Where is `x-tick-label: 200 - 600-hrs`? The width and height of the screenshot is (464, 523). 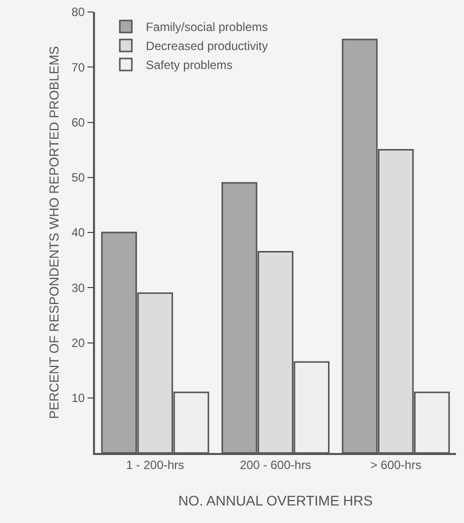 x-tick-label: 200 - 600-hrs is located at coordinates (276, 465).